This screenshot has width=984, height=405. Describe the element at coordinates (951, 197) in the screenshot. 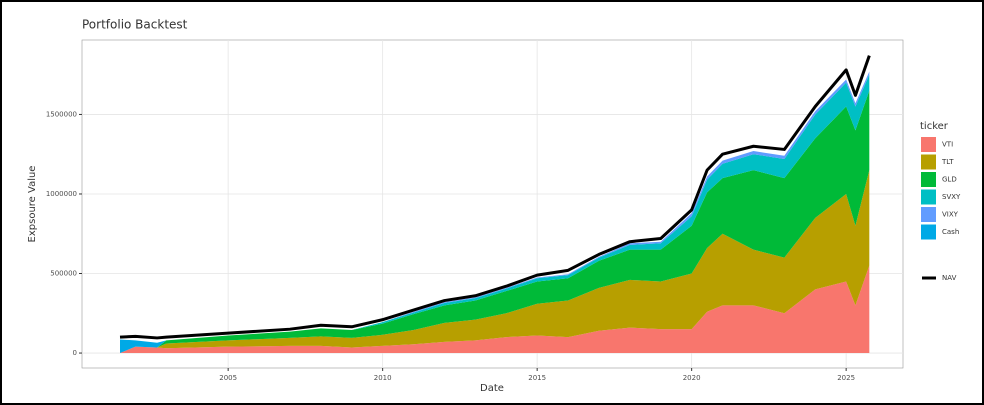

I see `legend-label: SVXY` at that location.